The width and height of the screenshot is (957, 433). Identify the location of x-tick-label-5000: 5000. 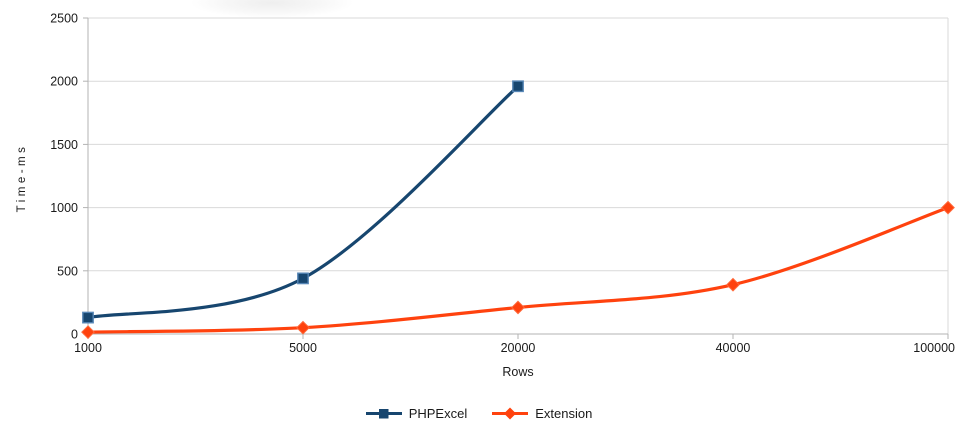
(303, 348).